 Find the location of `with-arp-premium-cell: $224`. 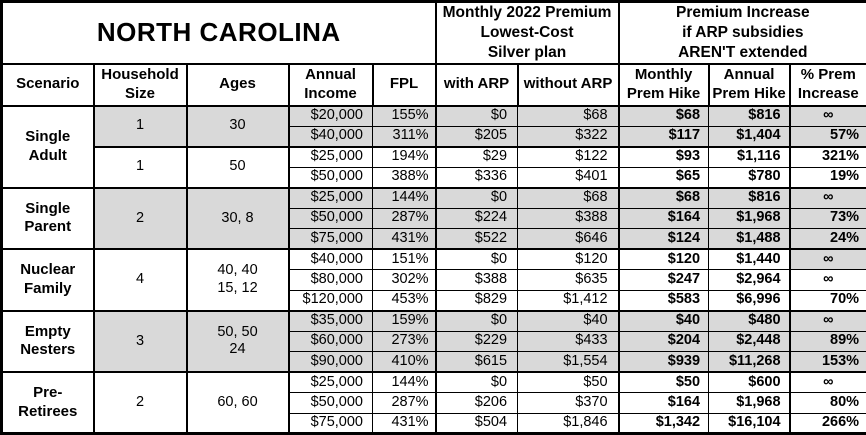

with-arp-premium-cell: $224 is located at coordinates (476, 218).